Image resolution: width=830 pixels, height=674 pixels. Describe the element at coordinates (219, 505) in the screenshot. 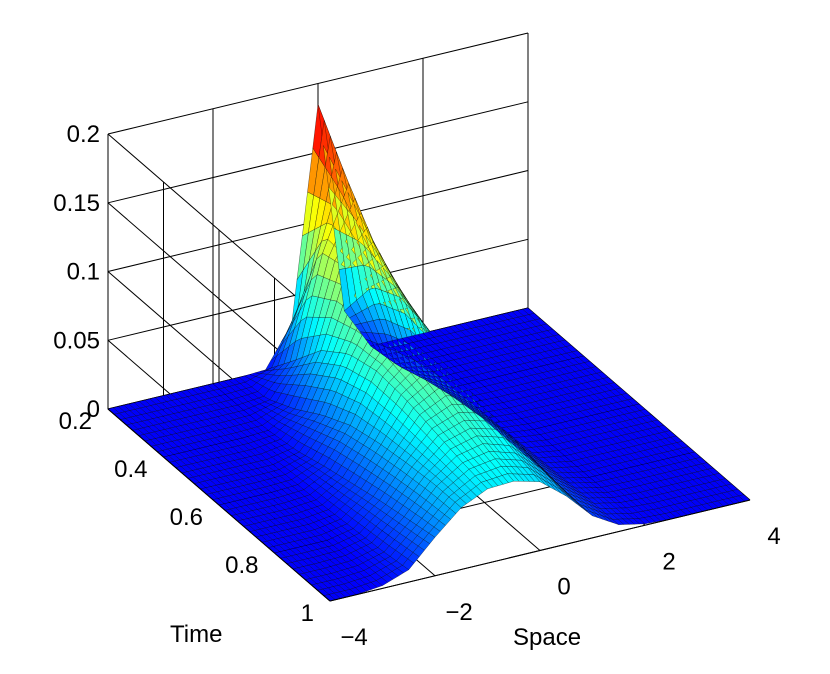

I see `y-axis-line` at that location.